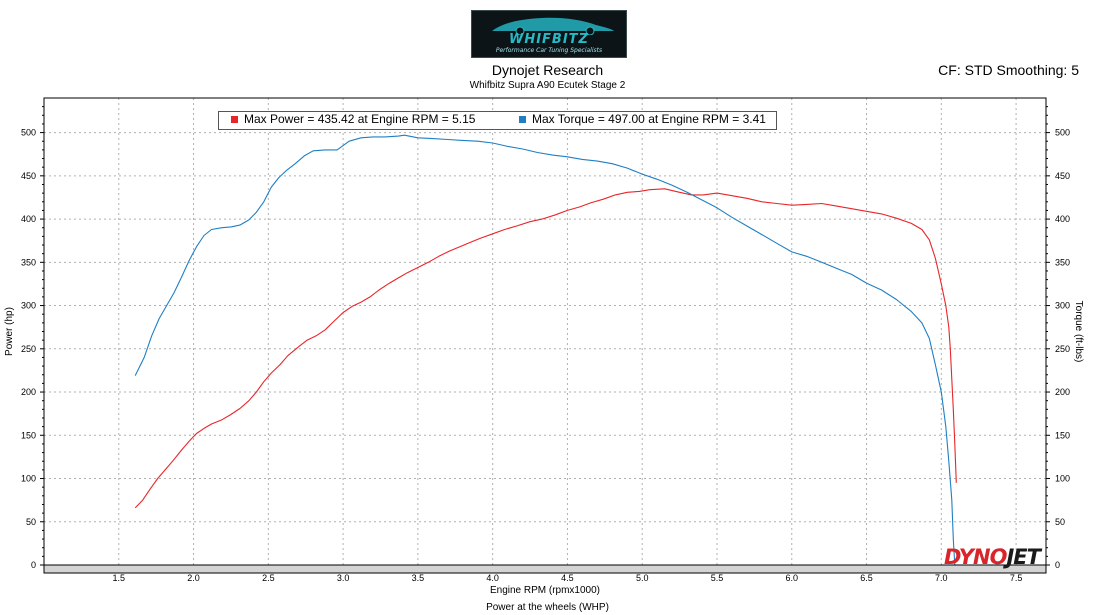 Image resolution: width=1095 pixels, height=615 pixels. What do you see at coordinates (547, 85) in the screenshot?
I see `chart-subtitle: Whifbitz Supra A90 Ecutek Stage 2` at bounding box center [547, 85].